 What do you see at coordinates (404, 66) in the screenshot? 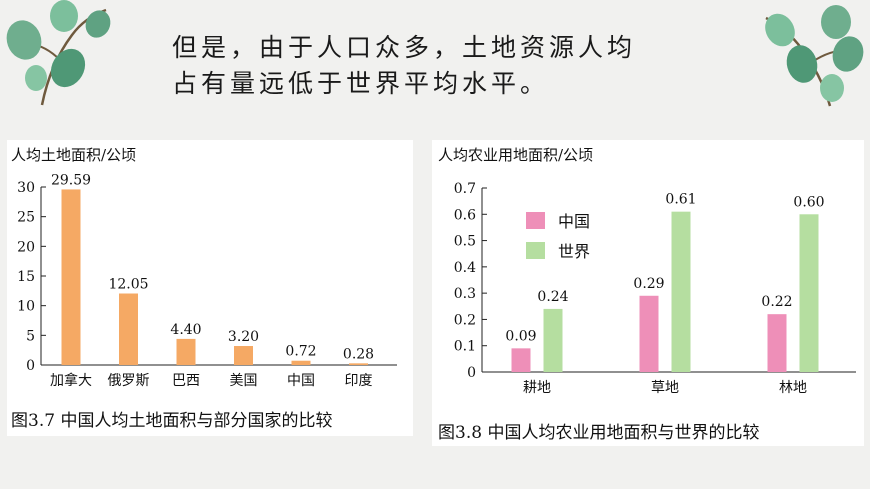
I see `page-heading: 但是，由于人口众多，土地资源人均 占有量远低于世界平均水平。` at bounding box center [404, 66].